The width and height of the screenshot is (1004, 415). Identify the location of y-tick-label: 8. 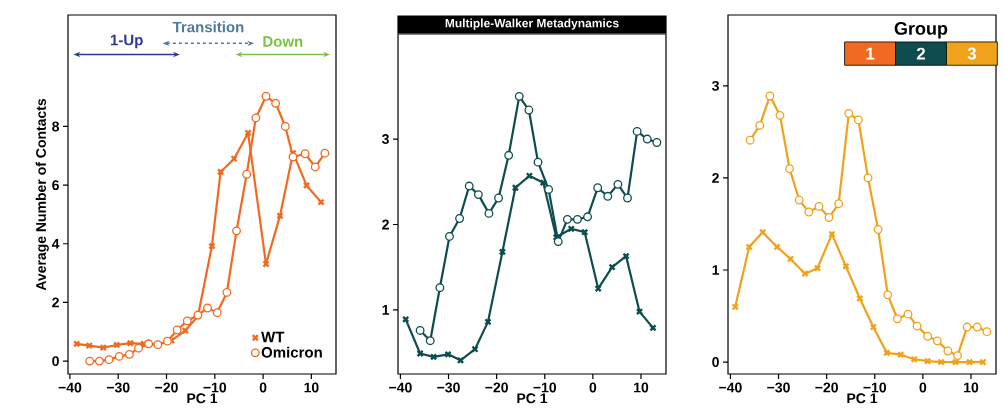
(56, 126).